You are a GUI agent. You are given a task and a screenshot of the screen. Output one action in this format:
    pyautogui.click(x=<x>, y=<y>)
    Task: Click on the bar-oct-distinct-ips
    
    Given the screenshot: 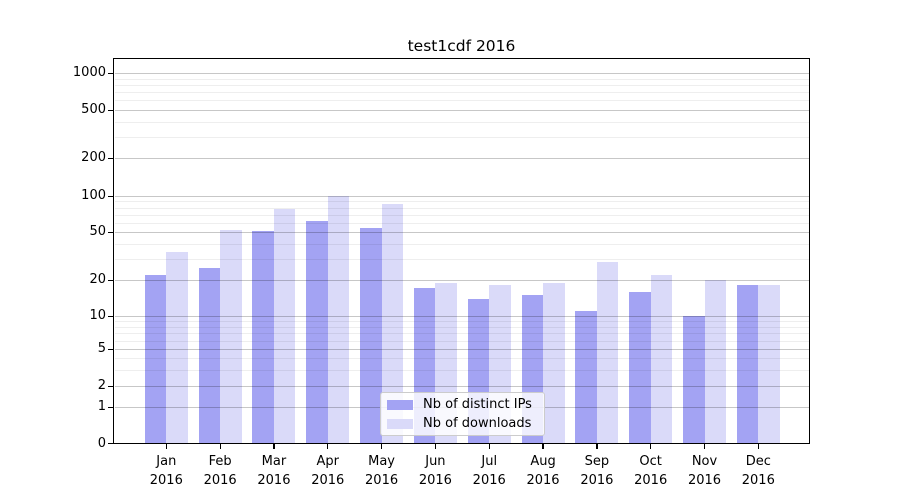 What is the action you would take?
    pyautogui.click(x=640, y=367)
    